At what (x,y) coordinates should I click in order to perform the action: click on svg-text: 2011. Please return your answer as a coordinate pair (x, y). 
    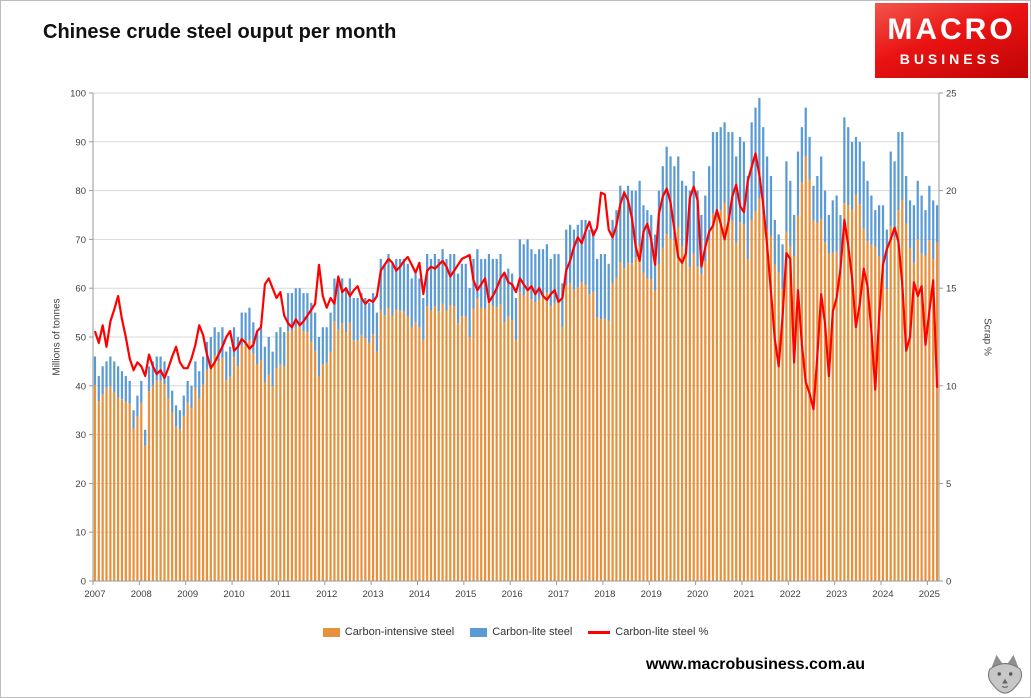
    Looking at the image, I should click on (280, 594).